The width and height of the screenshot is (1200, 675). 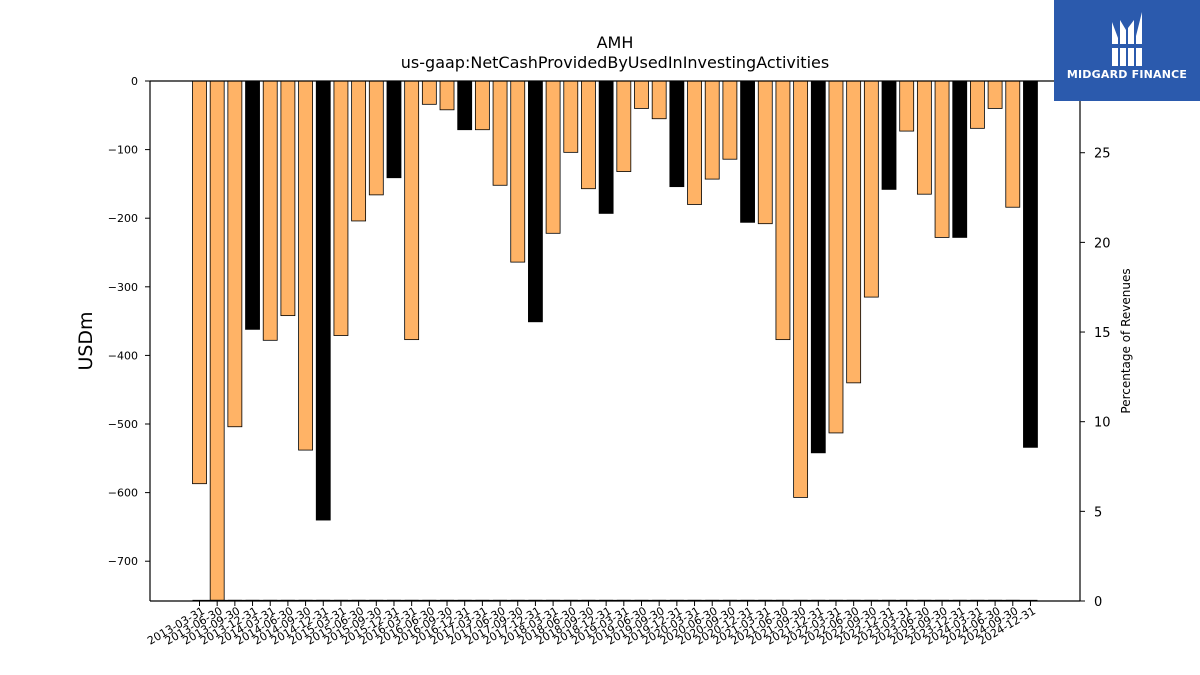 What do you see at coordinates (123, 355) in the screenshot?
I see `y-tick-label: −400` at bounding box center [123, 355].